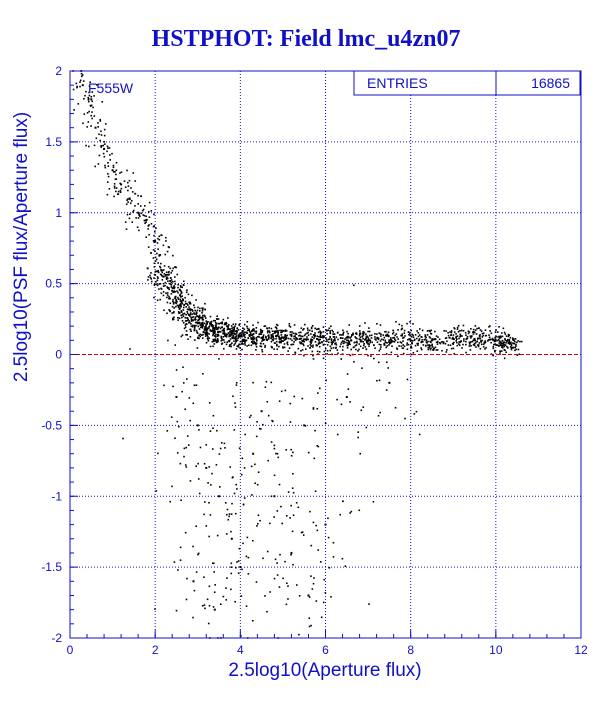  I want to click on chart-title: HSTPHOT: Field lmc_u4zn07, so click(306, 39).